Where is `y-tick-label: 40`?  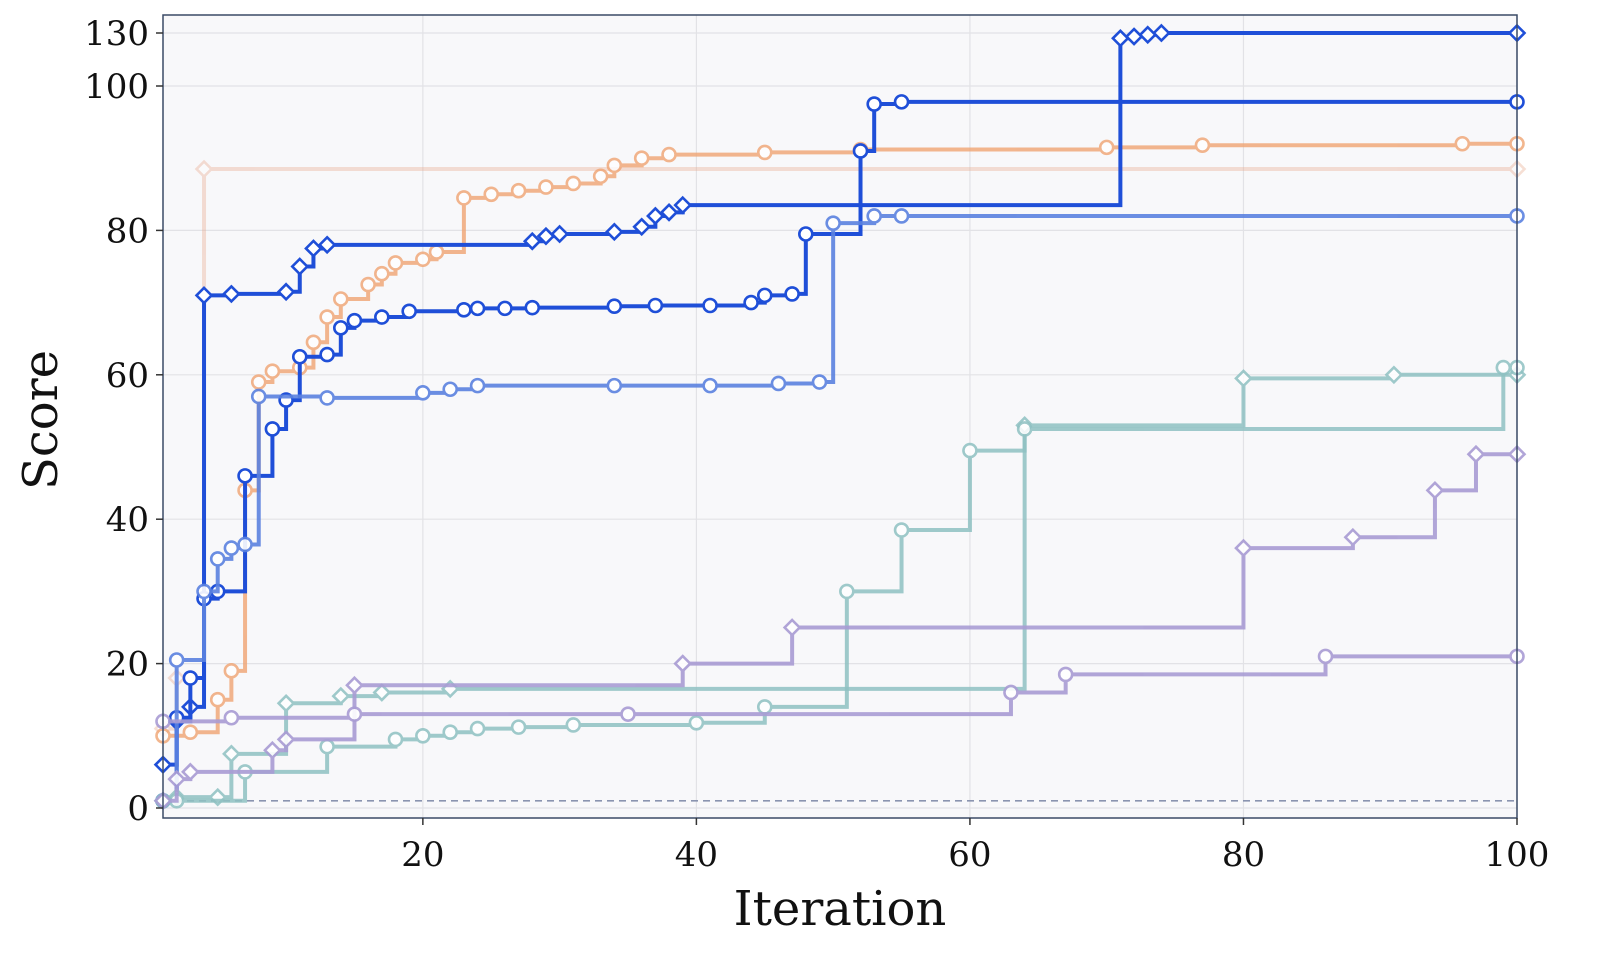
y-tick-label: 40 is located at coordinates (127, 520).